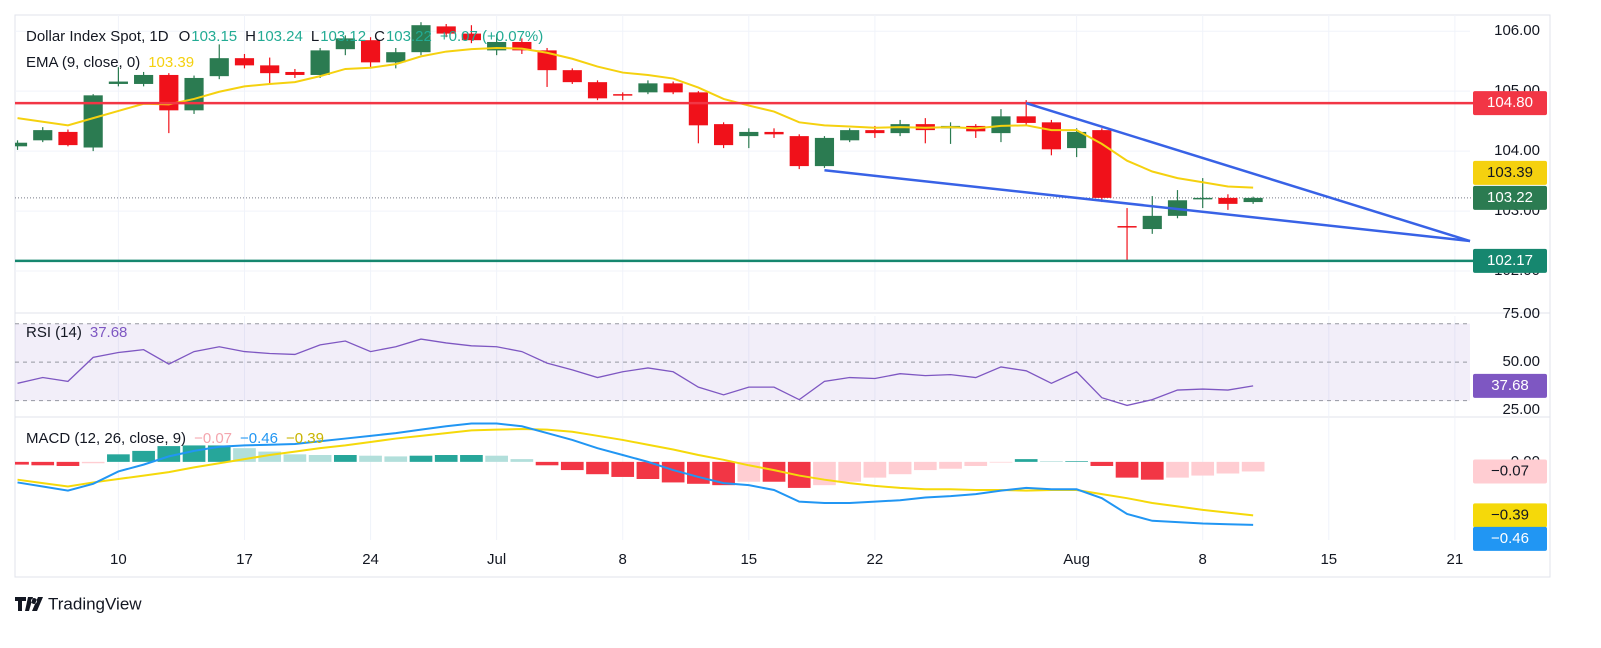  I want to click on legend-text: −0.39, so click(305, 438).